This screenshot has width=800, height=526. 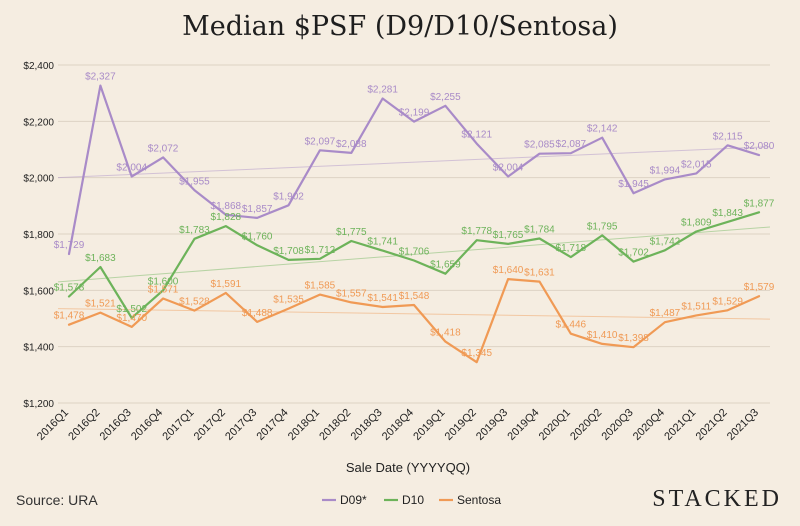 What do you see at coordinates (539, 145) in the screenshot?
I see `data-label: $2,085` at bounding box center [539, 145].